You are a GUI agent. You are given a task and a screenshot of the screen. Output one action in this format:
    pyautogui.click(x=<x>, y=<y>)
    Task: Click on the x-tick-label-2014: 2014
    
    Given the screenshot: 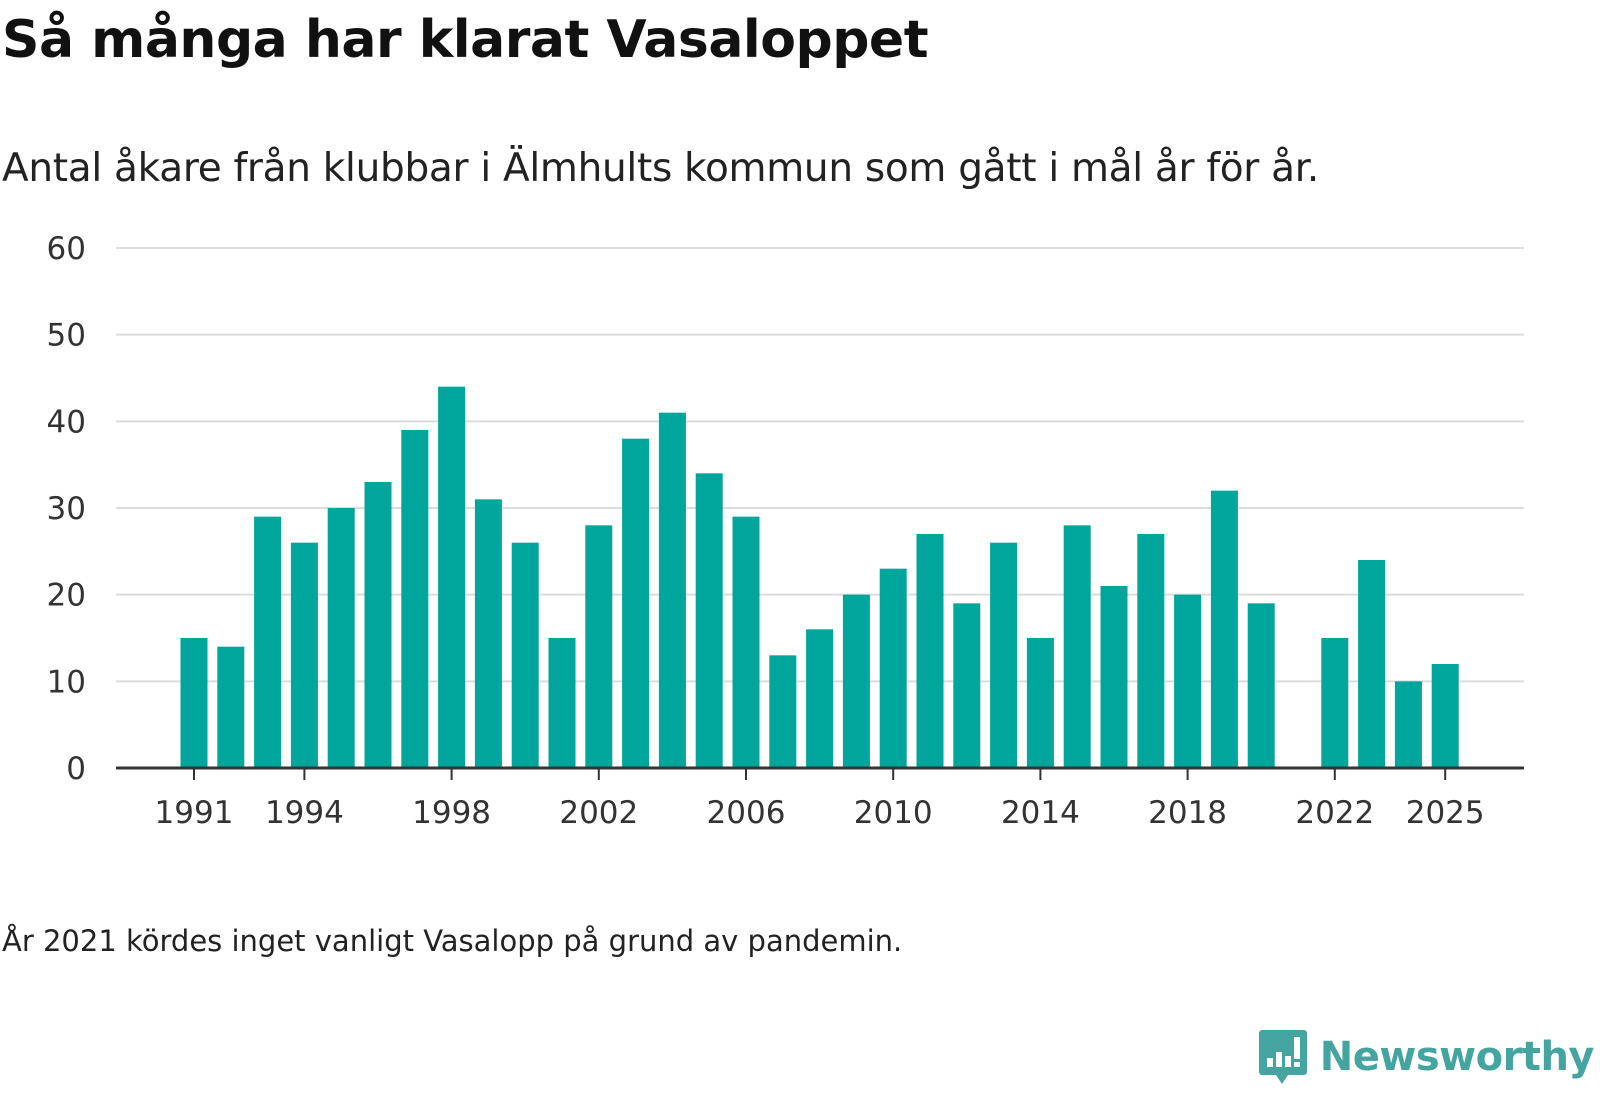 What is the action you would take?
    pyautogui.click(x=1040, y=813)
    